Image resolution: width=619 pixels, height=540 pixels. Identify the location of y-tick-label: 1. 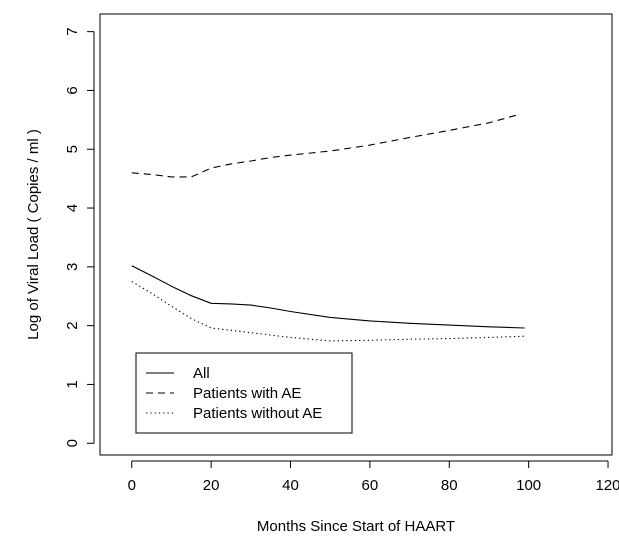
(72, 384).